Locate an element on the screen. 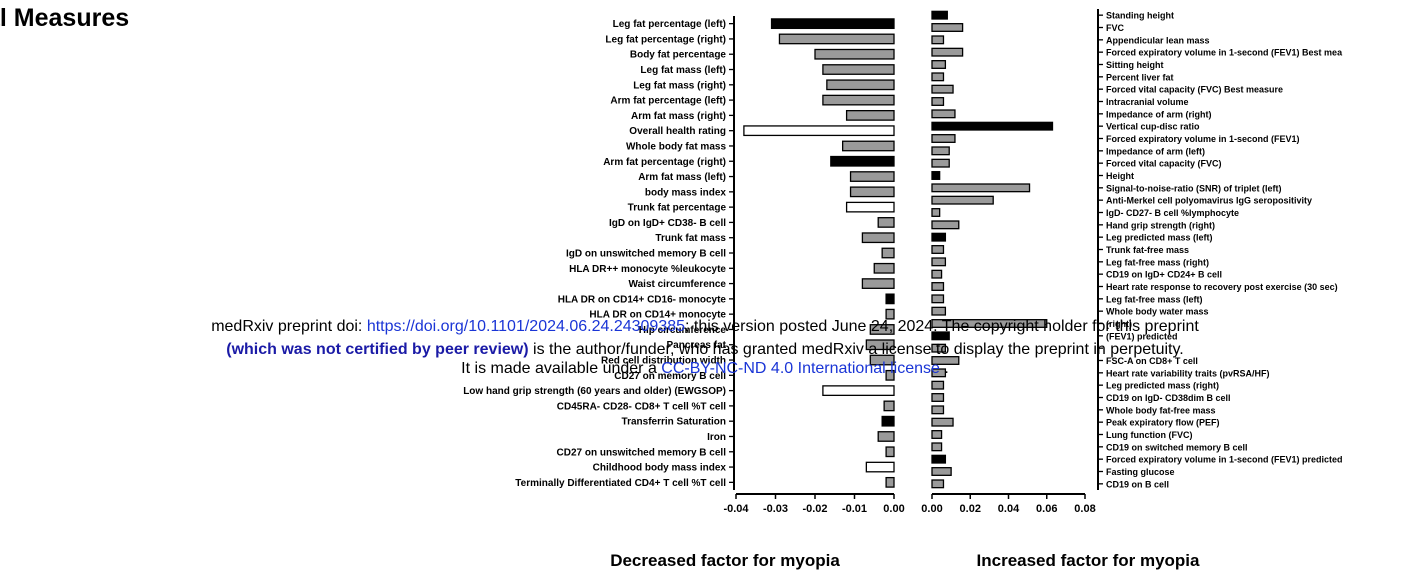 The image size is (1410, 578). license-link: CC-BY-NC-ND 4.0 International license is located at coordinates (800, 368).